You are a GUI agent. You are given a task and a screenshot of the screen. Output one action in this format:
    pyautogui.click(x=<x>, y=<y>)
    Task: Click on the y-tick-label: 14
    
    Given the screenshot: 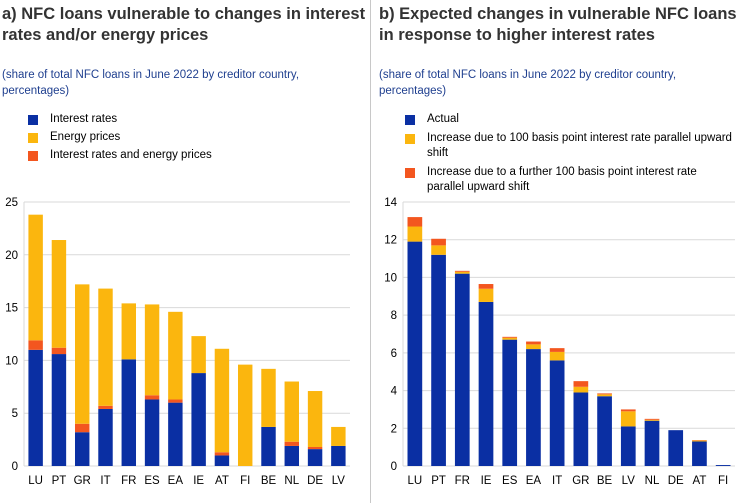 What is the action you would take?
    pyautogui.click(x=390, y=203)
    